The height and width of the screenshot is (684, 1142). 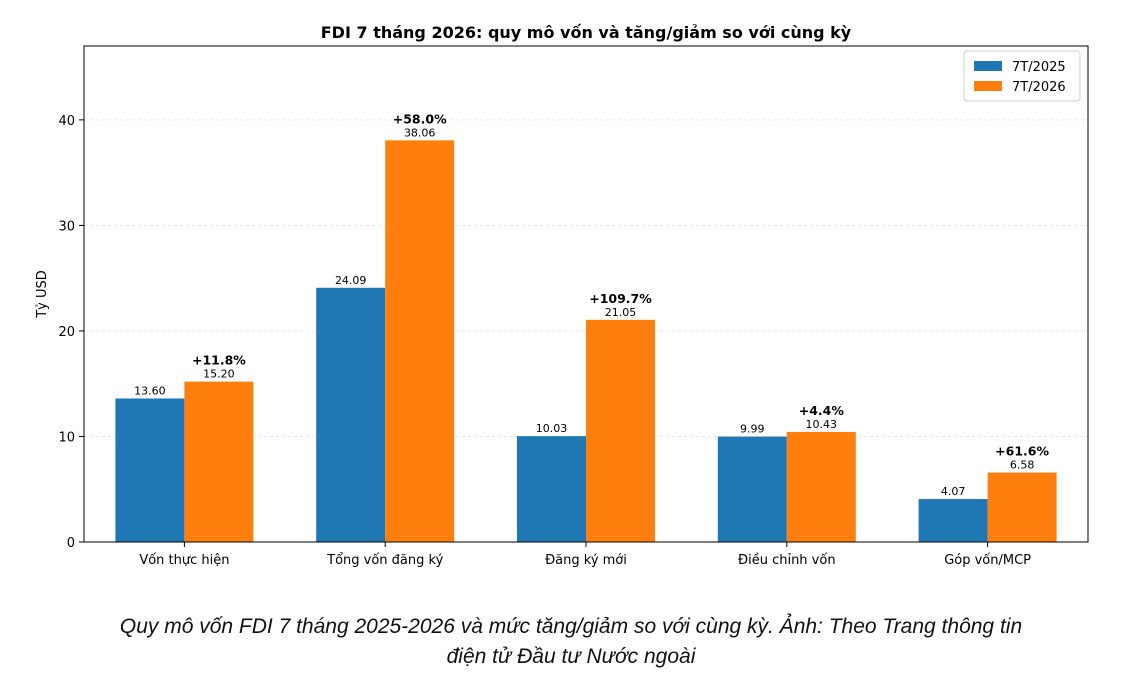 What do you see at coordinates (384, 560) in the screenshot?
I see `x-tick-label: Tổng vốn đăng ký` at bounding box center [384, 560].